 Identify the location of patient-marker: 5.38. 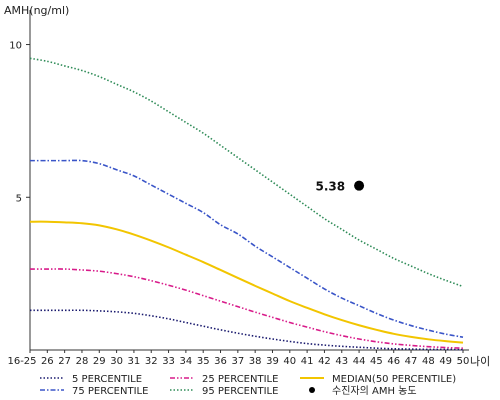
(340, 187).